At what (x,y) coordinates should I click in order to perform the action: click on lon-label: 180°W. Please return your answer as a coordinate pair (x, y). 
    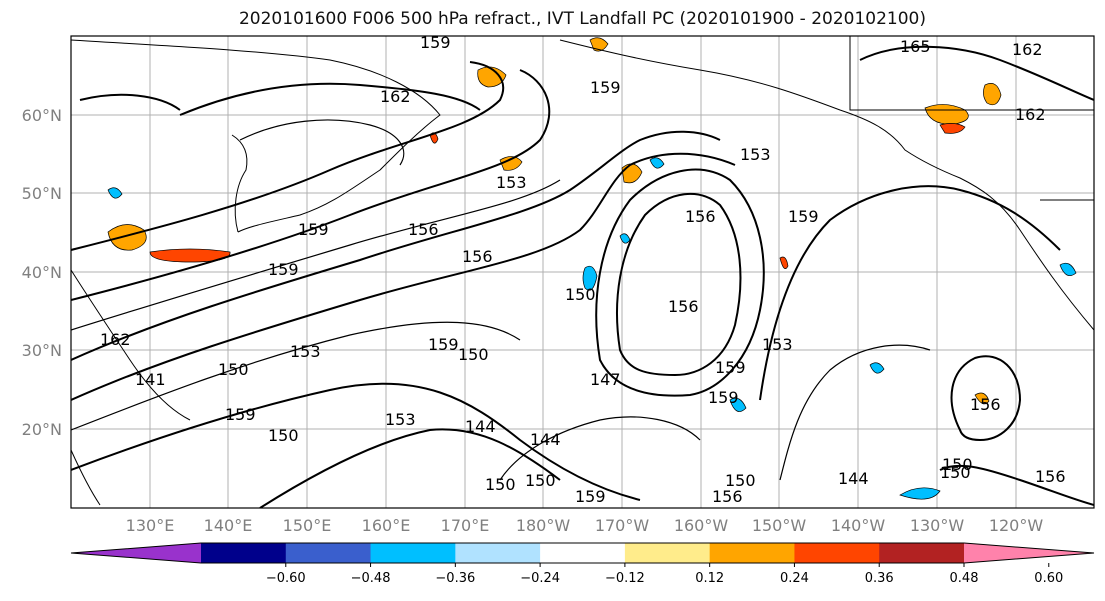
    Looking at the image, I should click on (543, 525).